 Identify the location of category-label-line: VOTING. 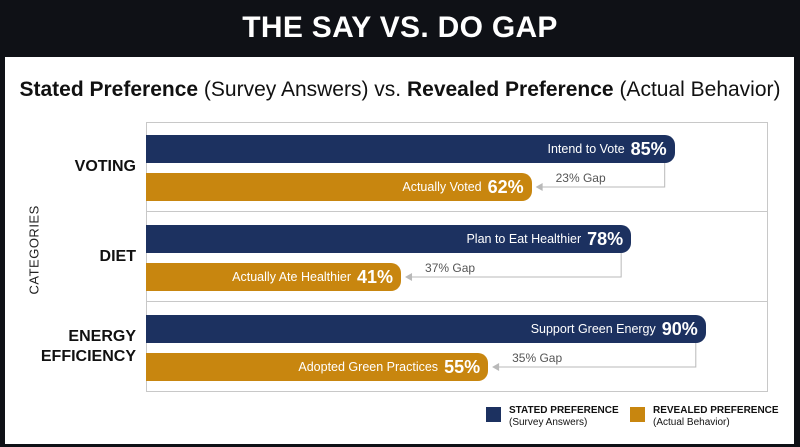
(105, 166).